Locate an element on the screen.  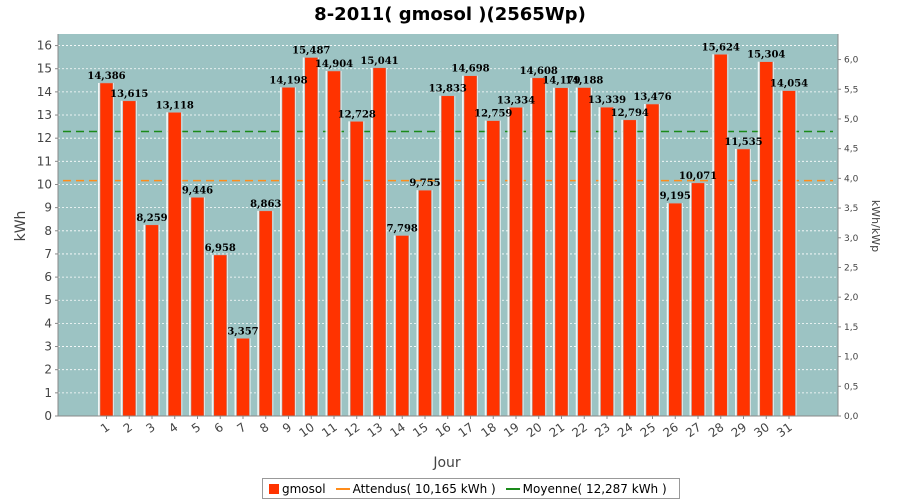
y2-tick-label: 5,5 is located at coordinates (851, 90).